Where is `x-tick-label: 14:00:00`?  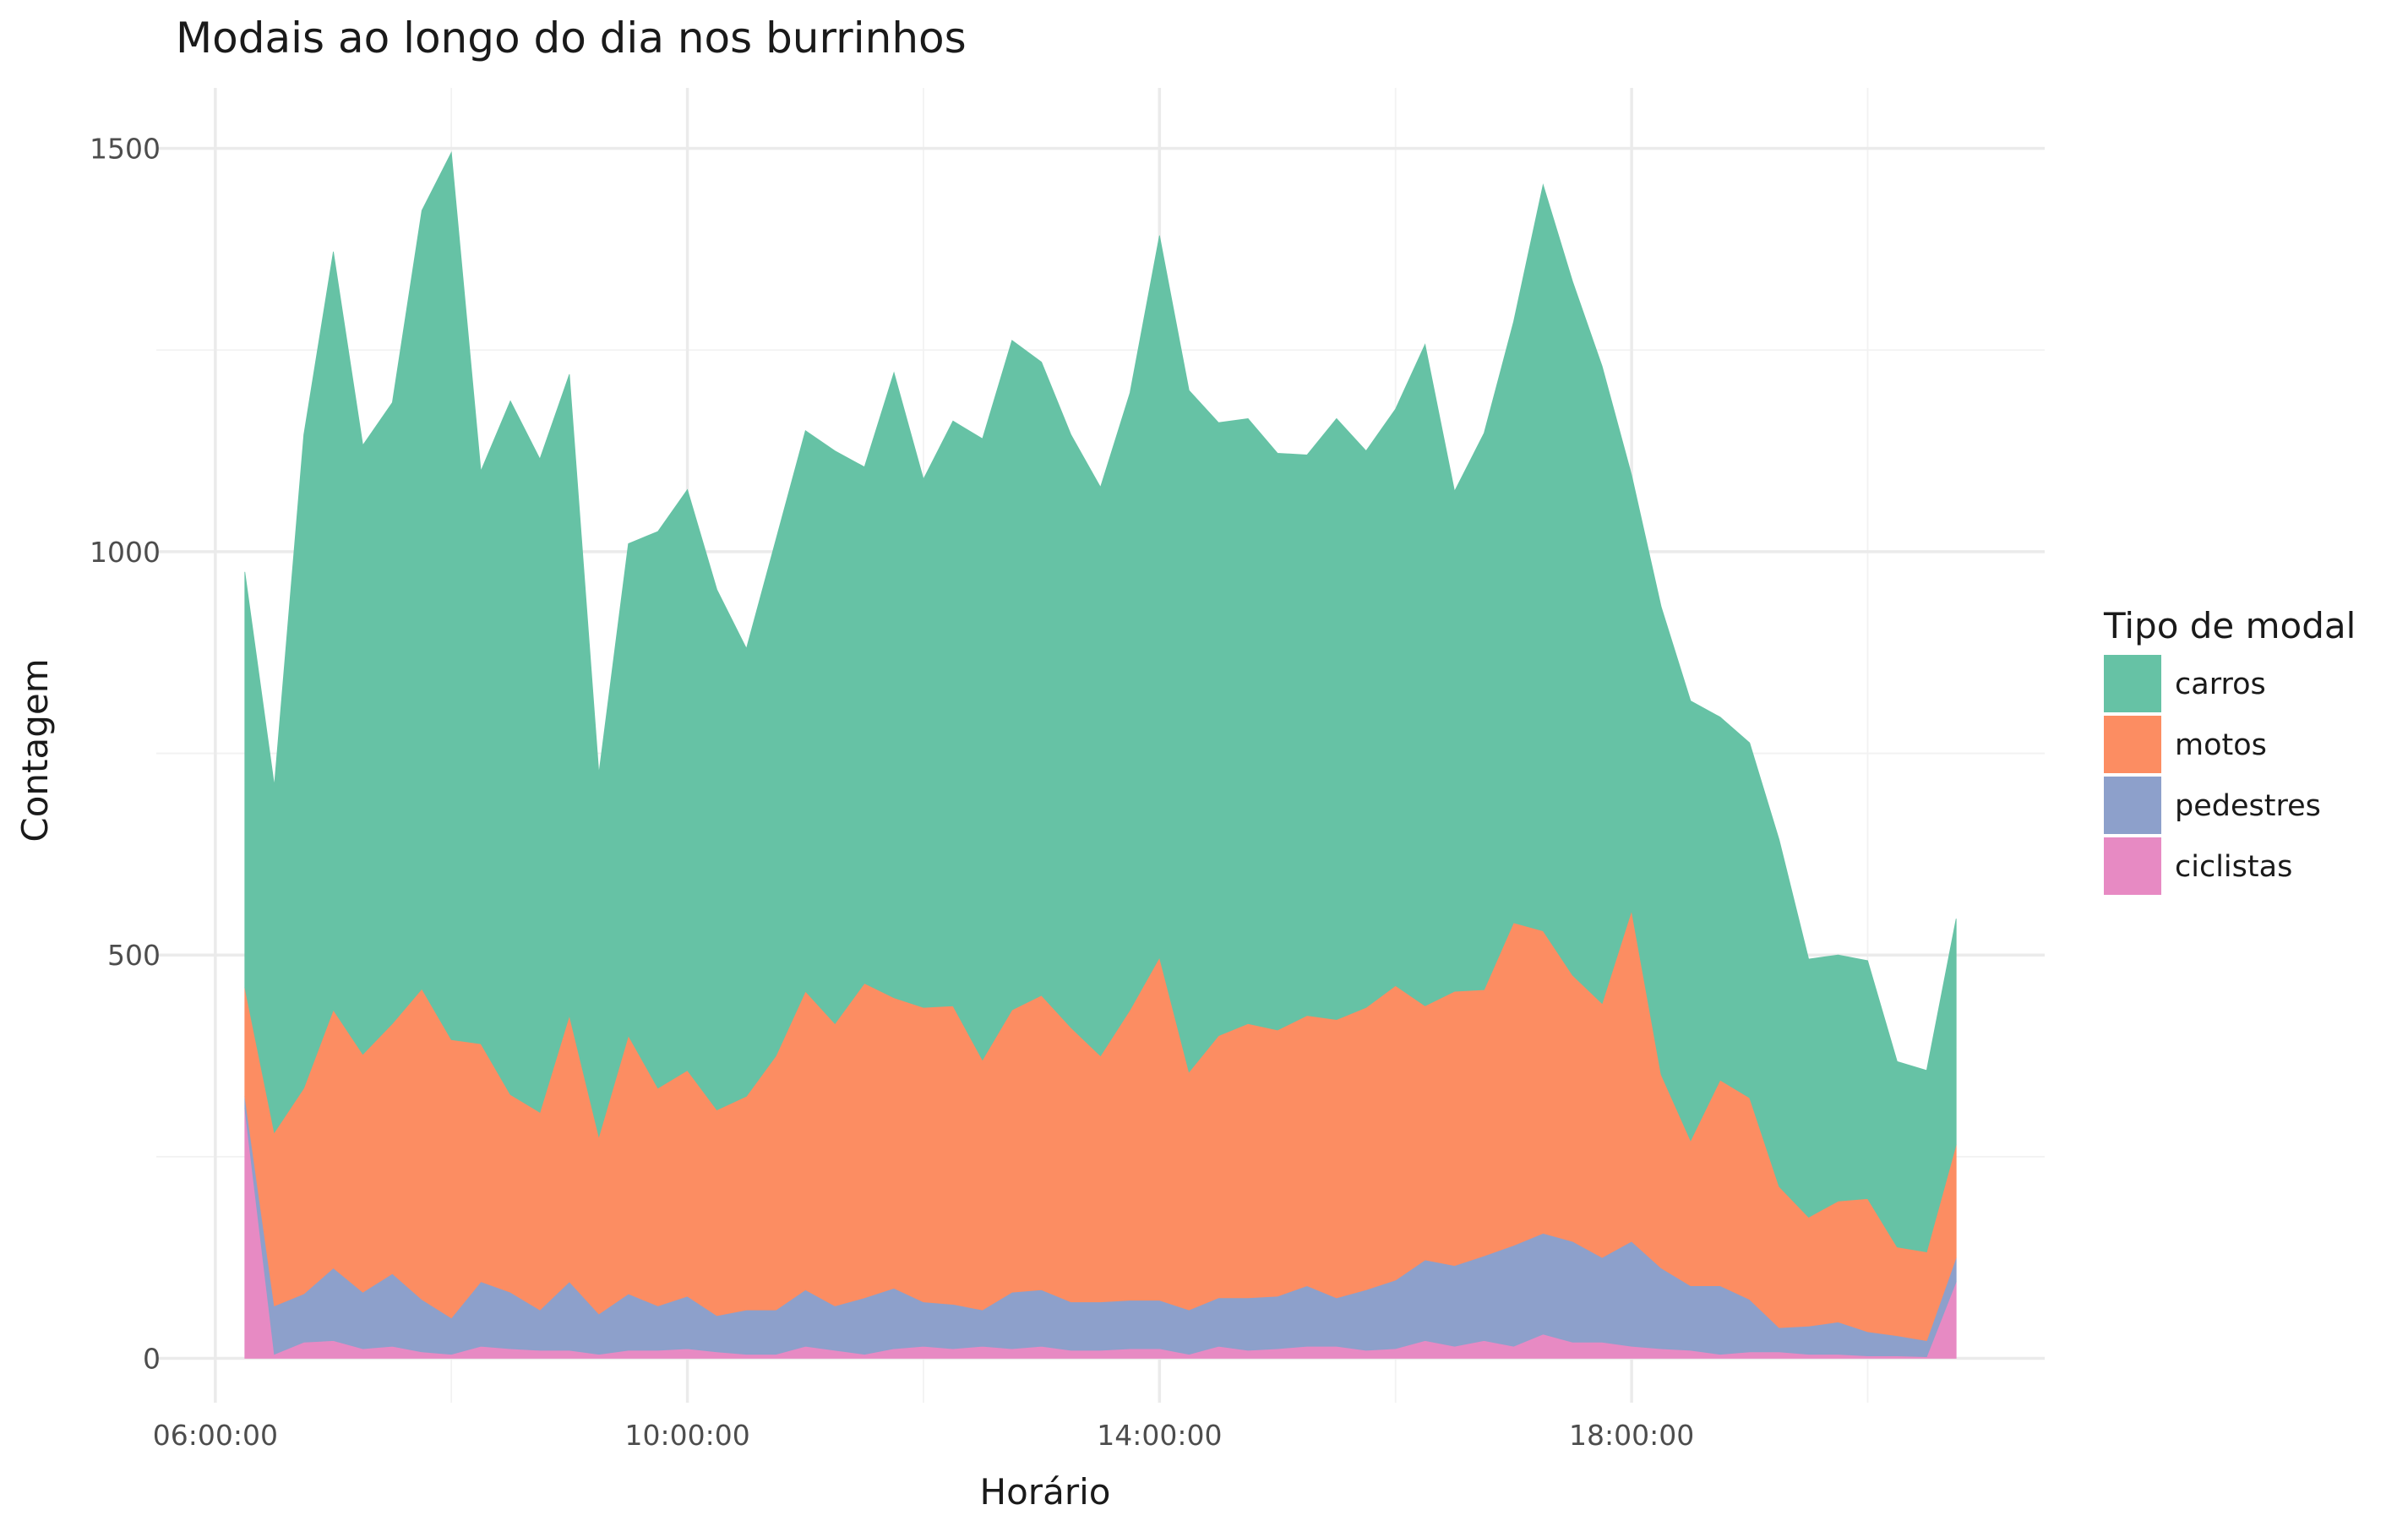
x-tick-label: 14:00:00 is located at coordinates (1159, 1435).